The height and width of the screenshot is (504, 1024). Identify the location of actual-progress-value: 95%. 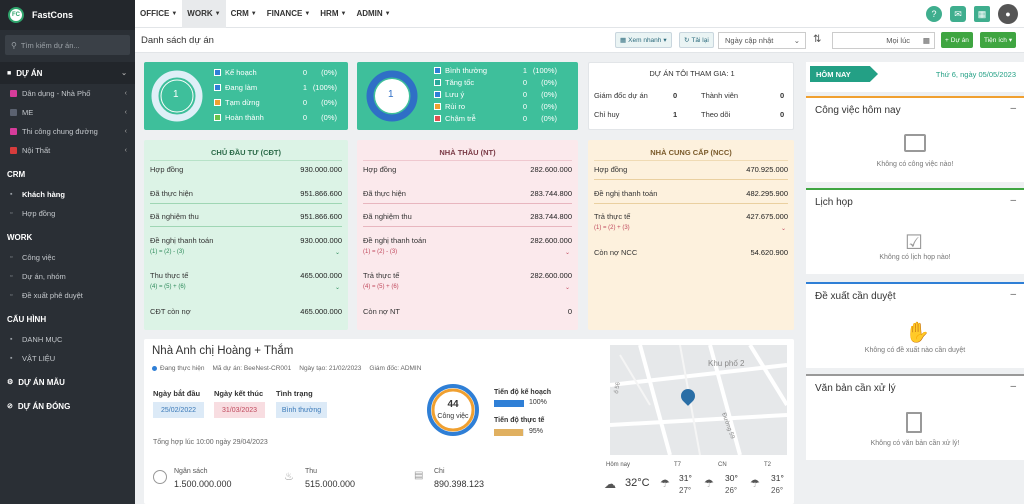
(536, 431).